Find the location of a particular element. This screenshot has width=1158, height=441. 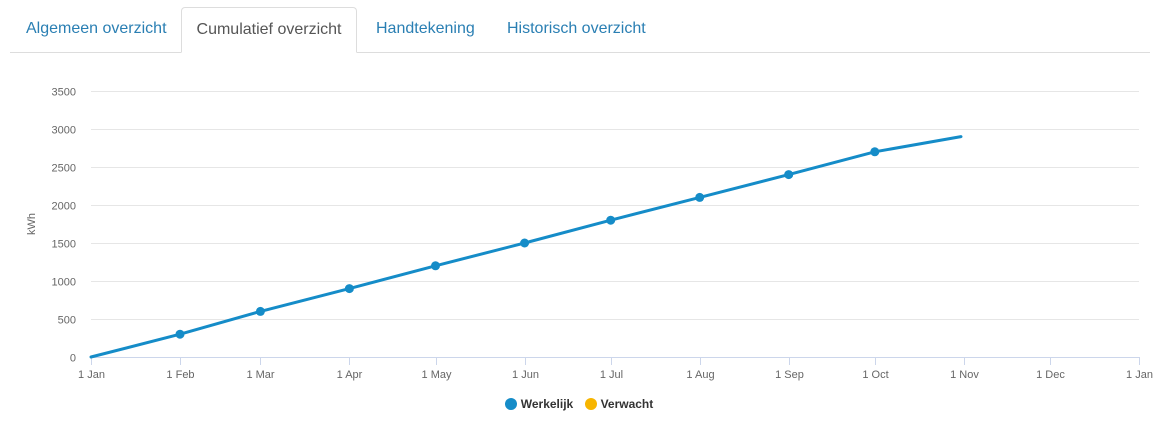

x-tick-label: 1 Oct is located at coordinates (875, 375).